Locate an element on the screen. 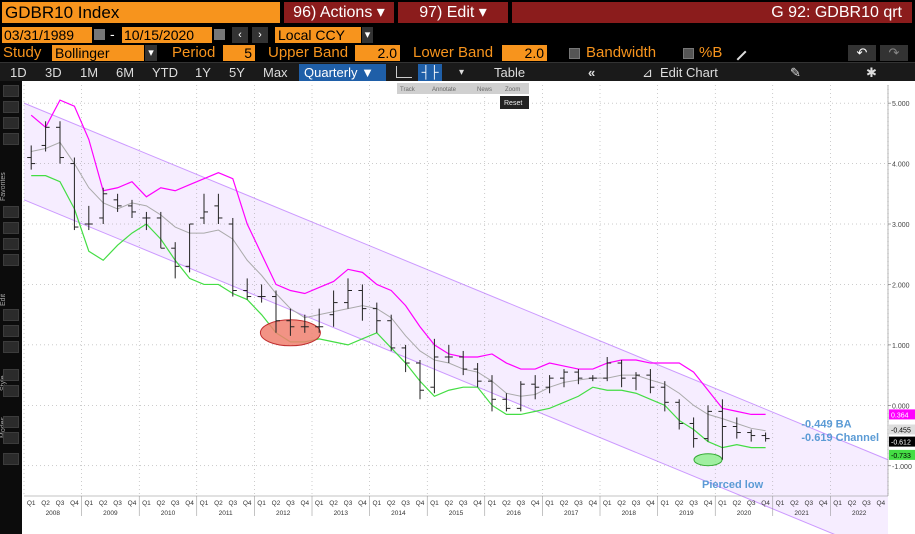  collapse-icon: « is located at coordinates (592, 72).